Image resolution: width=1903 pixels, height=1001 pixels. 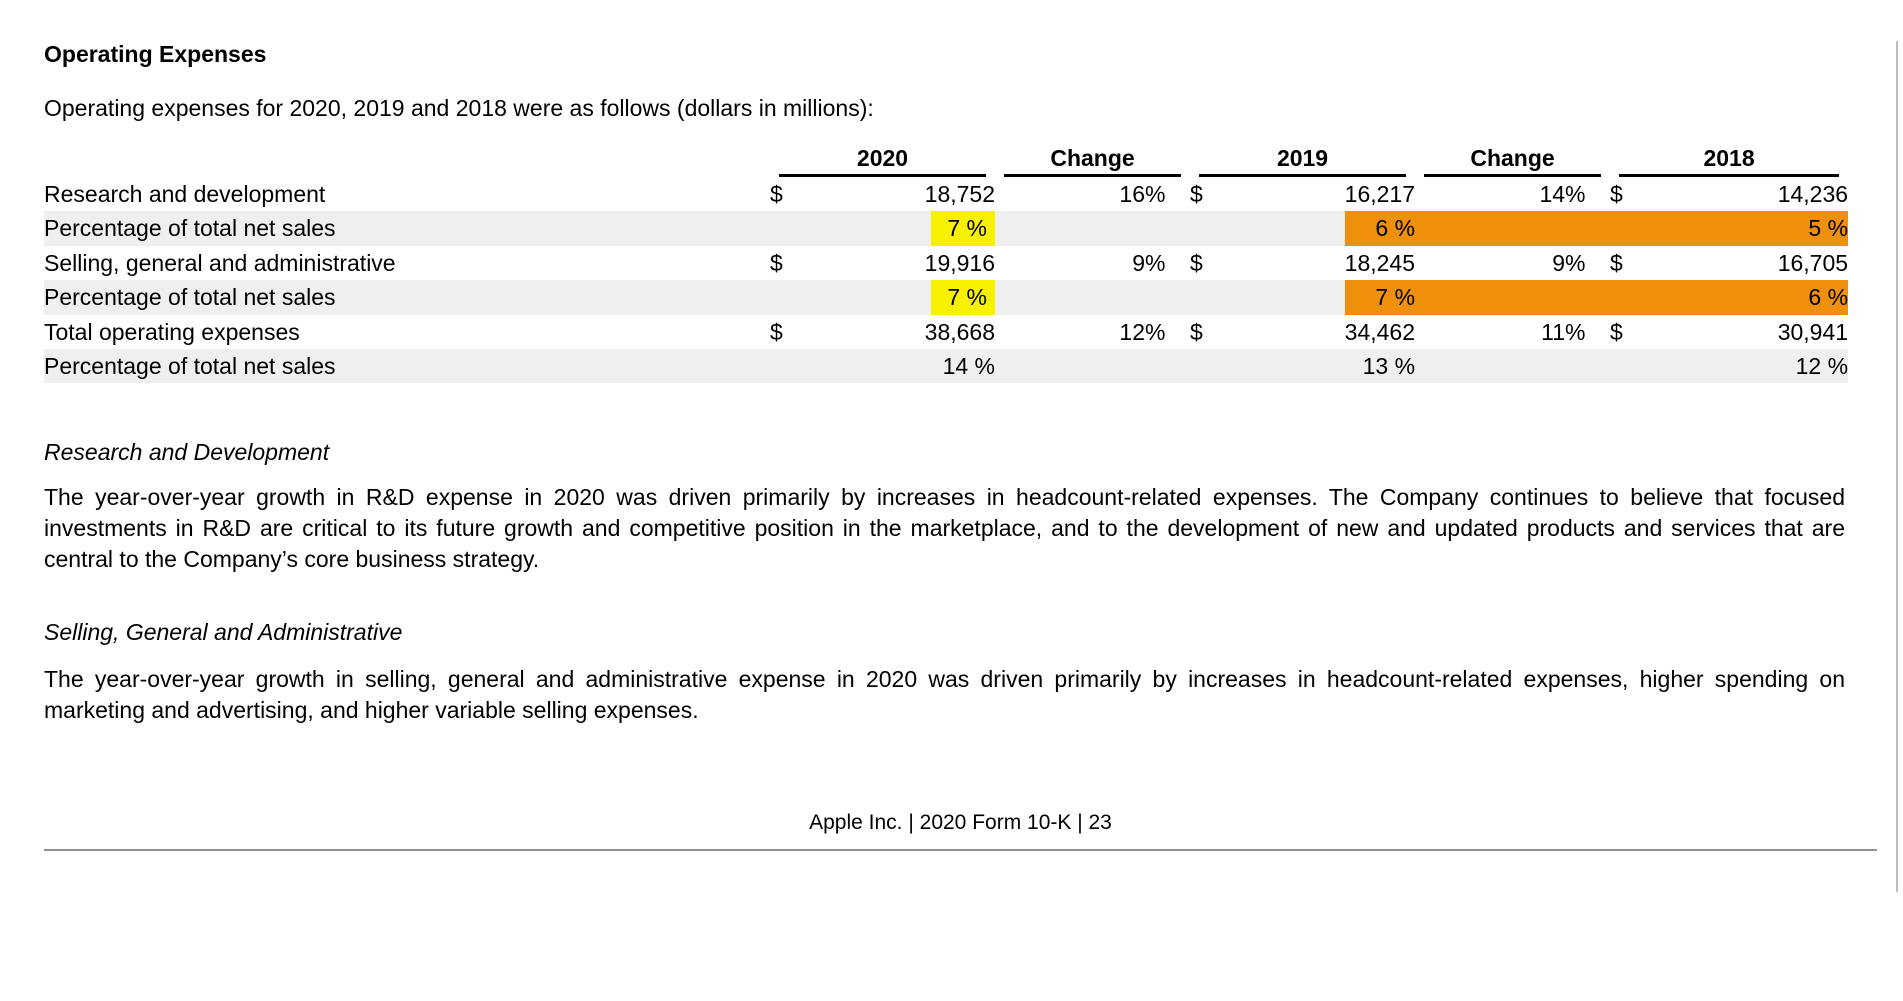 I want to click on sga-pct-2020-cell: 7 %, so click(x=883, y=297).